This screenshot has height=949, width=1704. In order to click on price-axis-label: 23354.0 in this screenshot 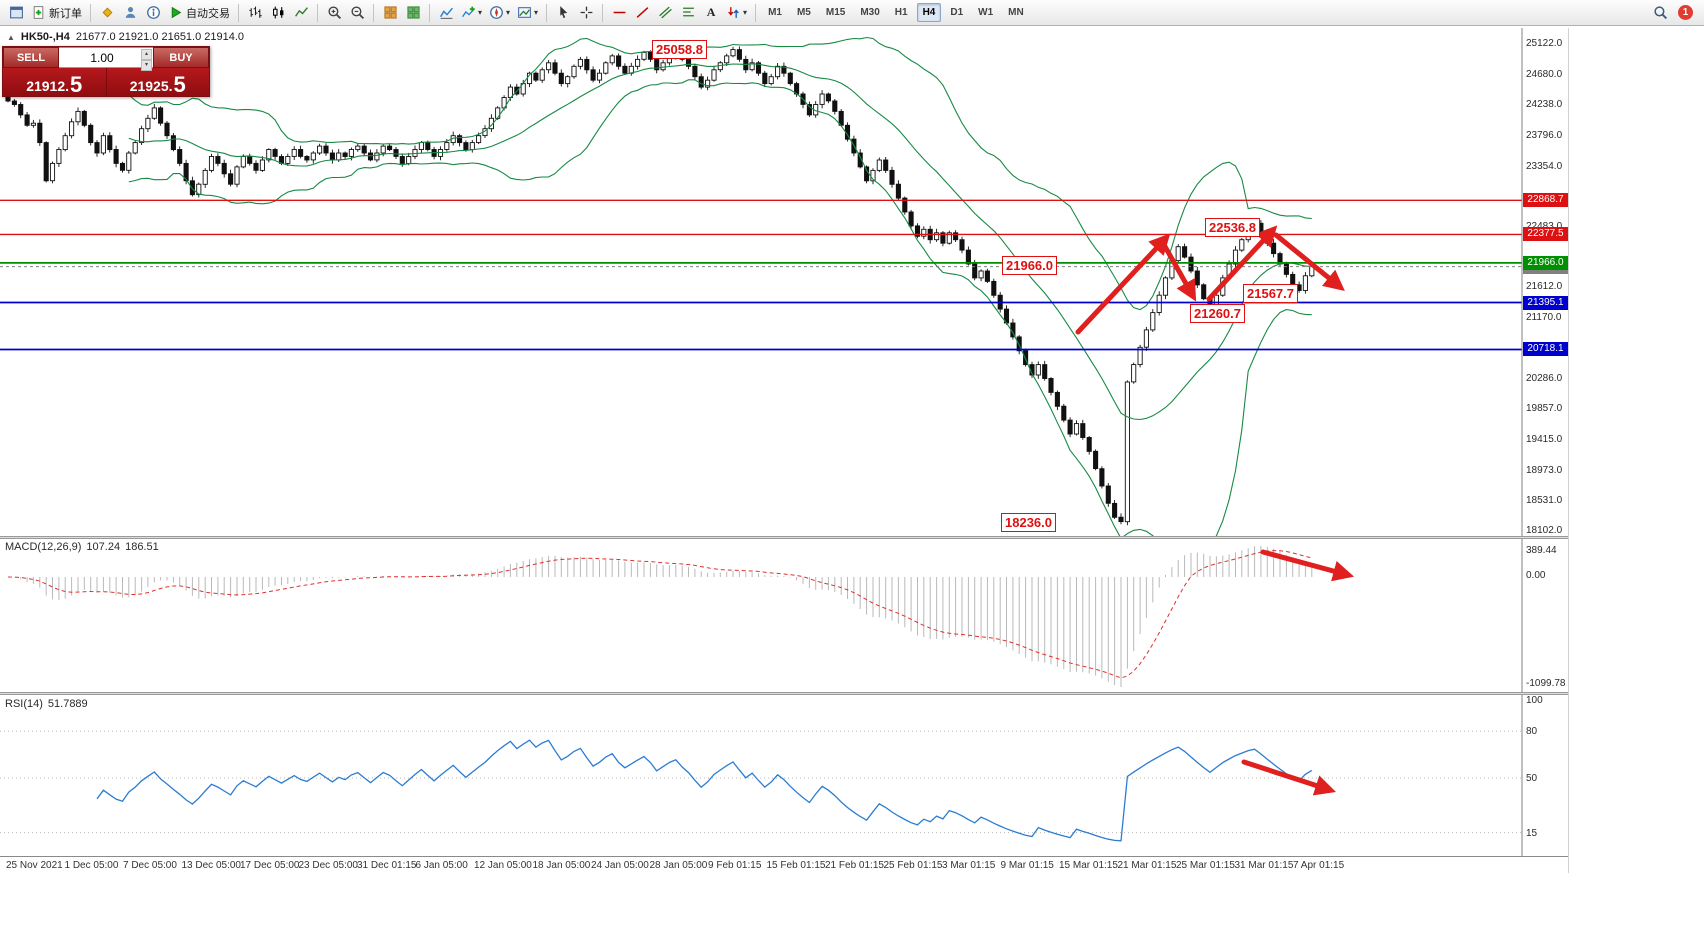, I will do `click(1544, 166)`.